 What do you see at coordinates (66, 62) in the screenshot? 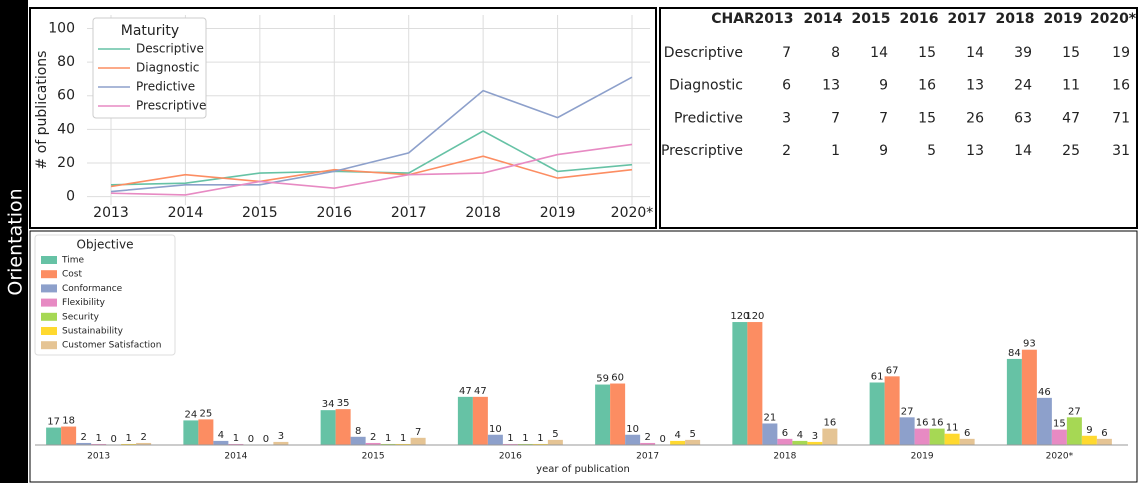
I see `y-tick-label: 80` at bounding box center [66, 62].